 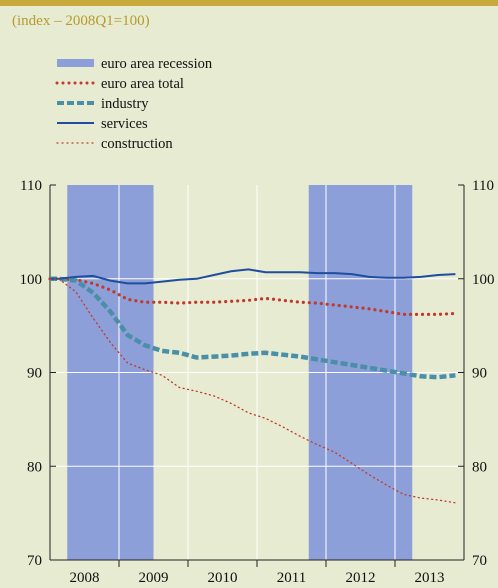 What do you see at coordinates (253, 328) in the screenshot?
I see `series-line-industry` at bounding box center [253, 328].